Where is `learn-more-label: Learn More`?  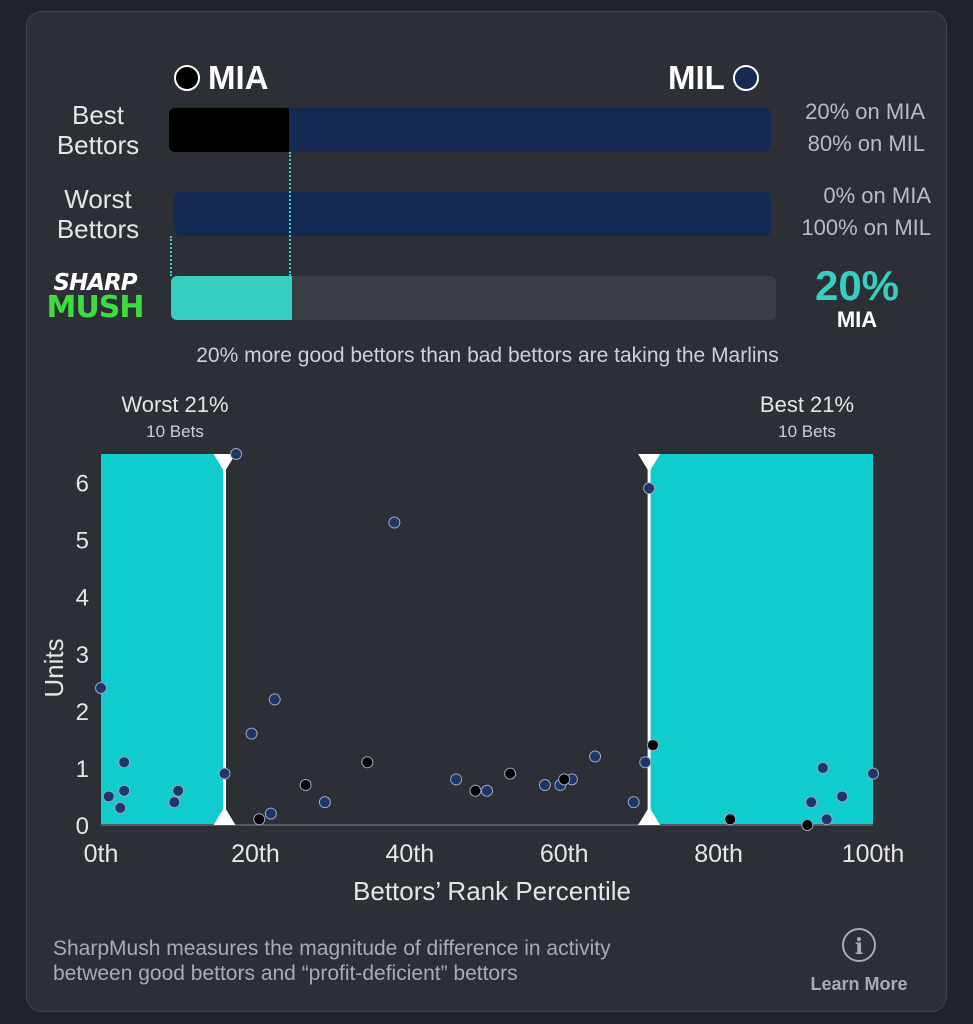
learn-more-label: Learn More is located at coordinates (859, 984).